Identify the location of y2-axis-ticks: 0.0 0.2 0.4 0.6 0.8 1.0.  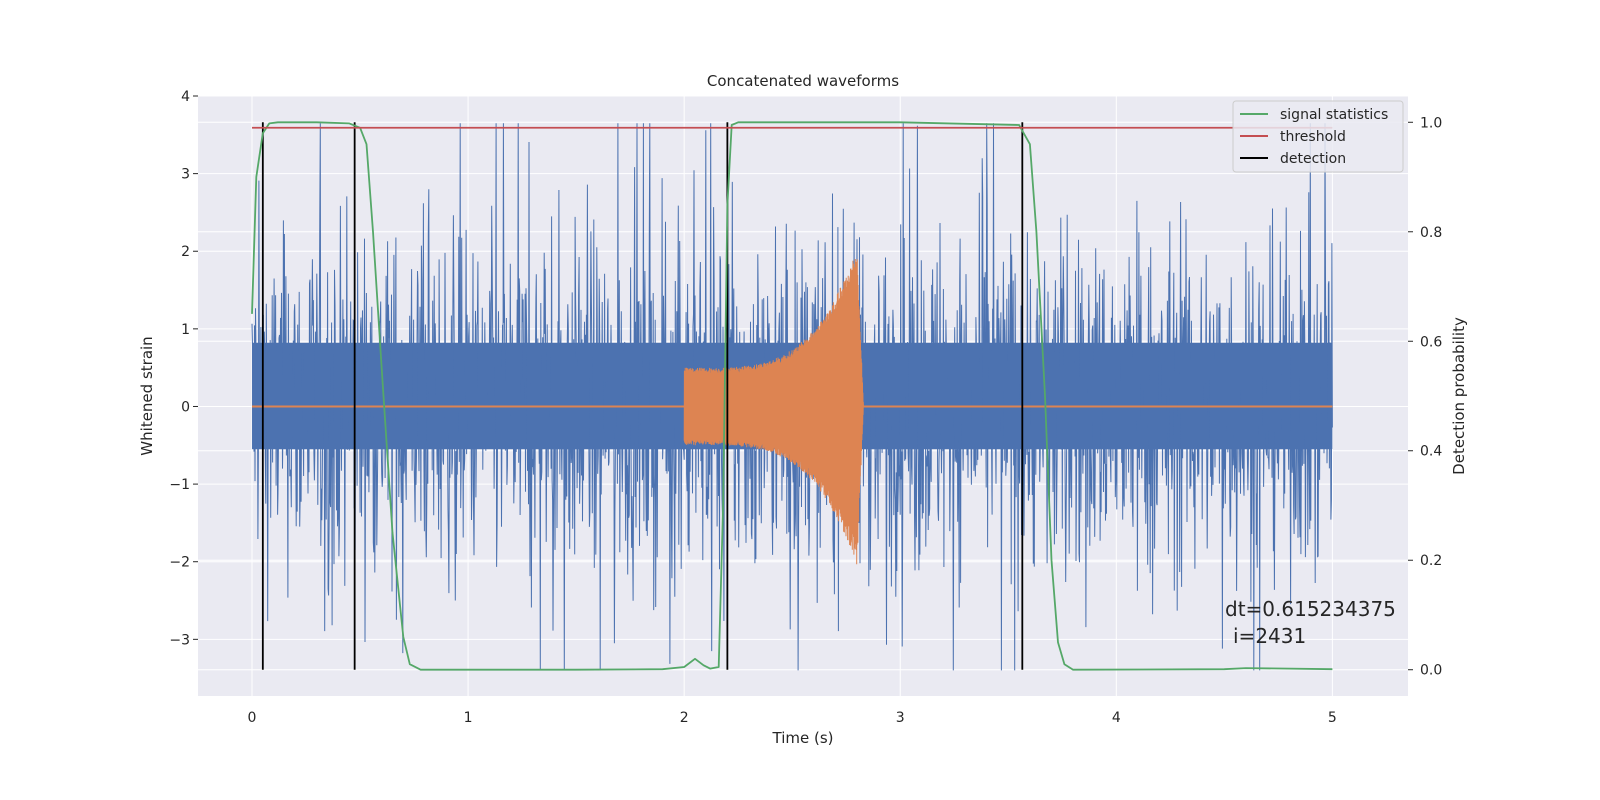
(1425, 397).